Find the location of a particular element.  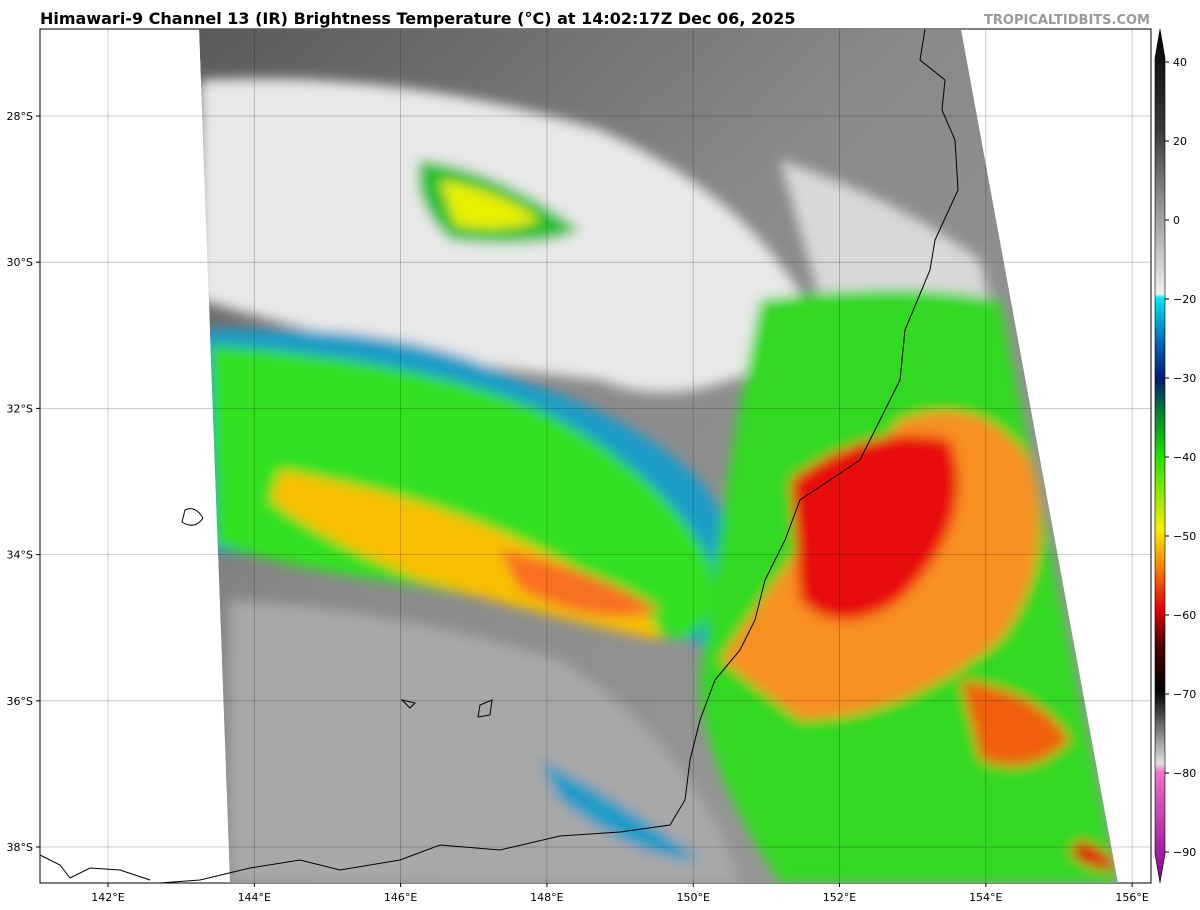

colorbar-label: 40 is located at coordinates (1180, 62).